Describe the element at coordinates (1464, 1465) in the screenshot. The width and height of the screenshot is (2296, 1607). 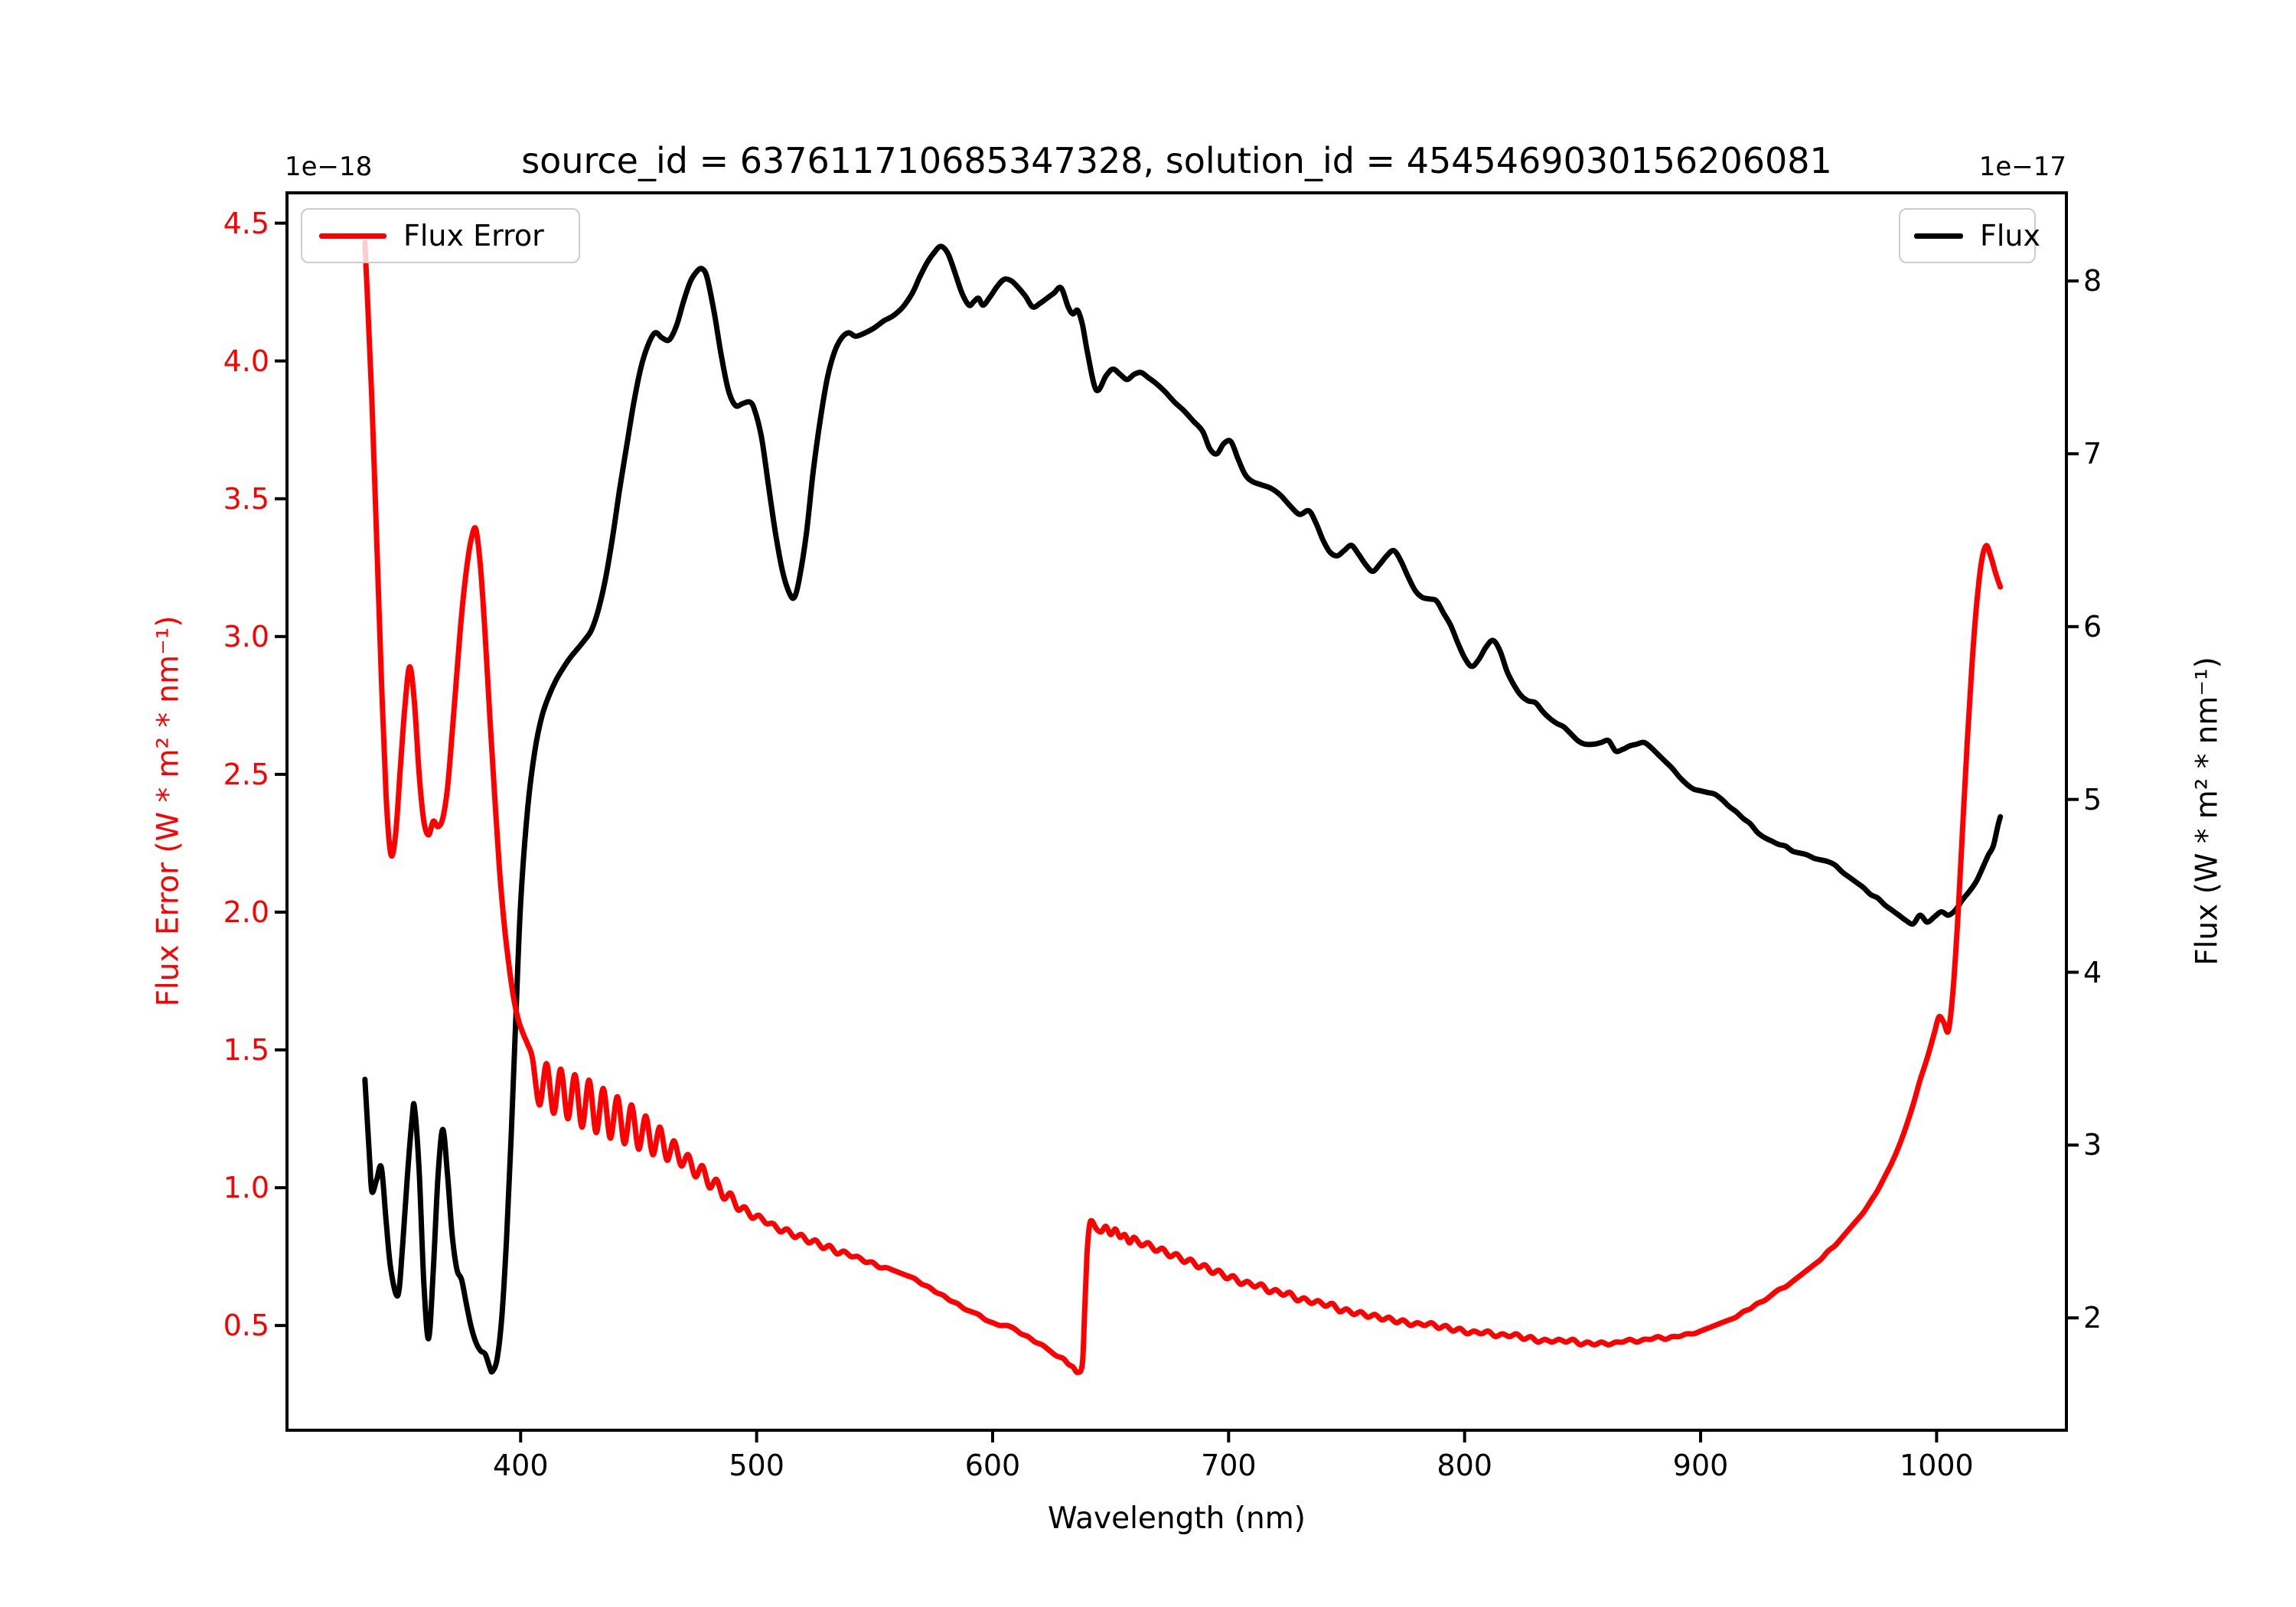
I see `x-tick-label: 800` at that location.